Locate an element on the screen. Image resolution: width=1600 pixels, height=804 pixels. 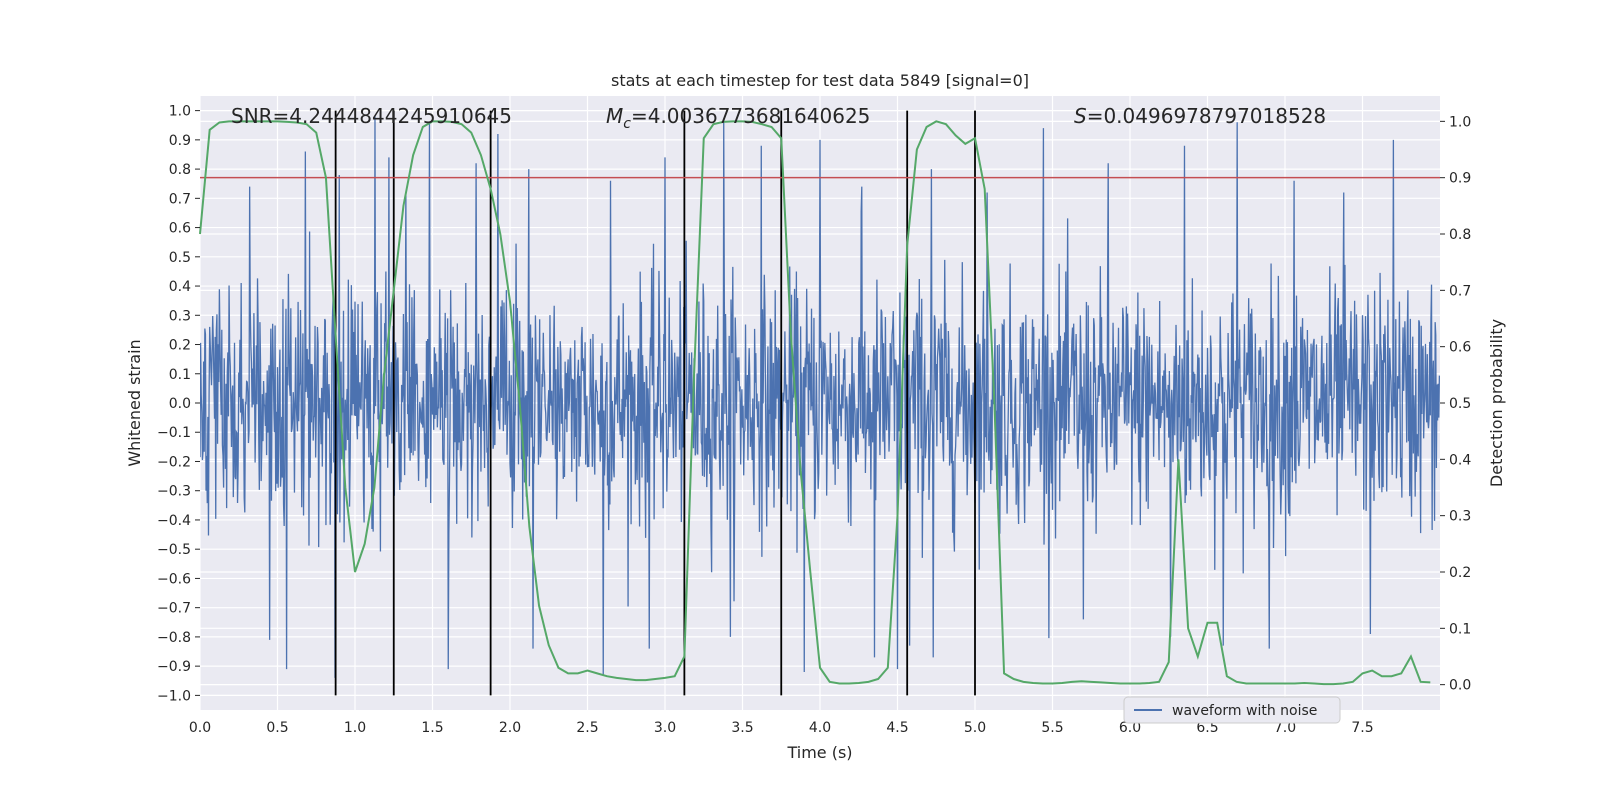
y2-tick-label: 0.9 is located at coordinates (1460, 179).